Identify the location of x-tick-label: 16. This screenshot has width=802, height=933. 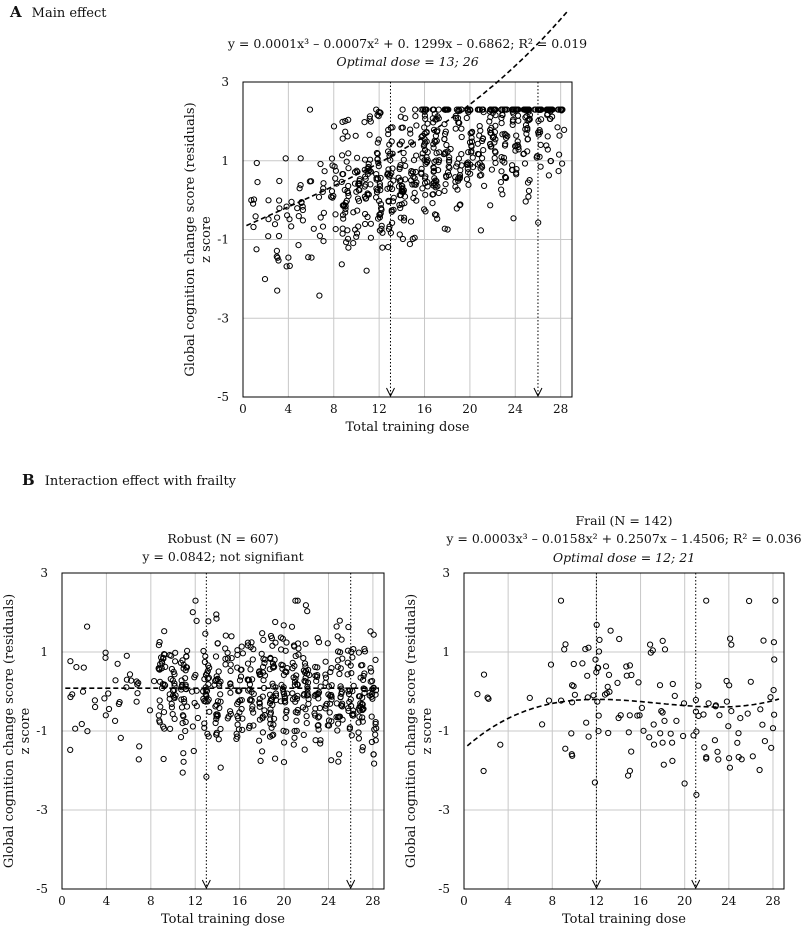
(239, 901).